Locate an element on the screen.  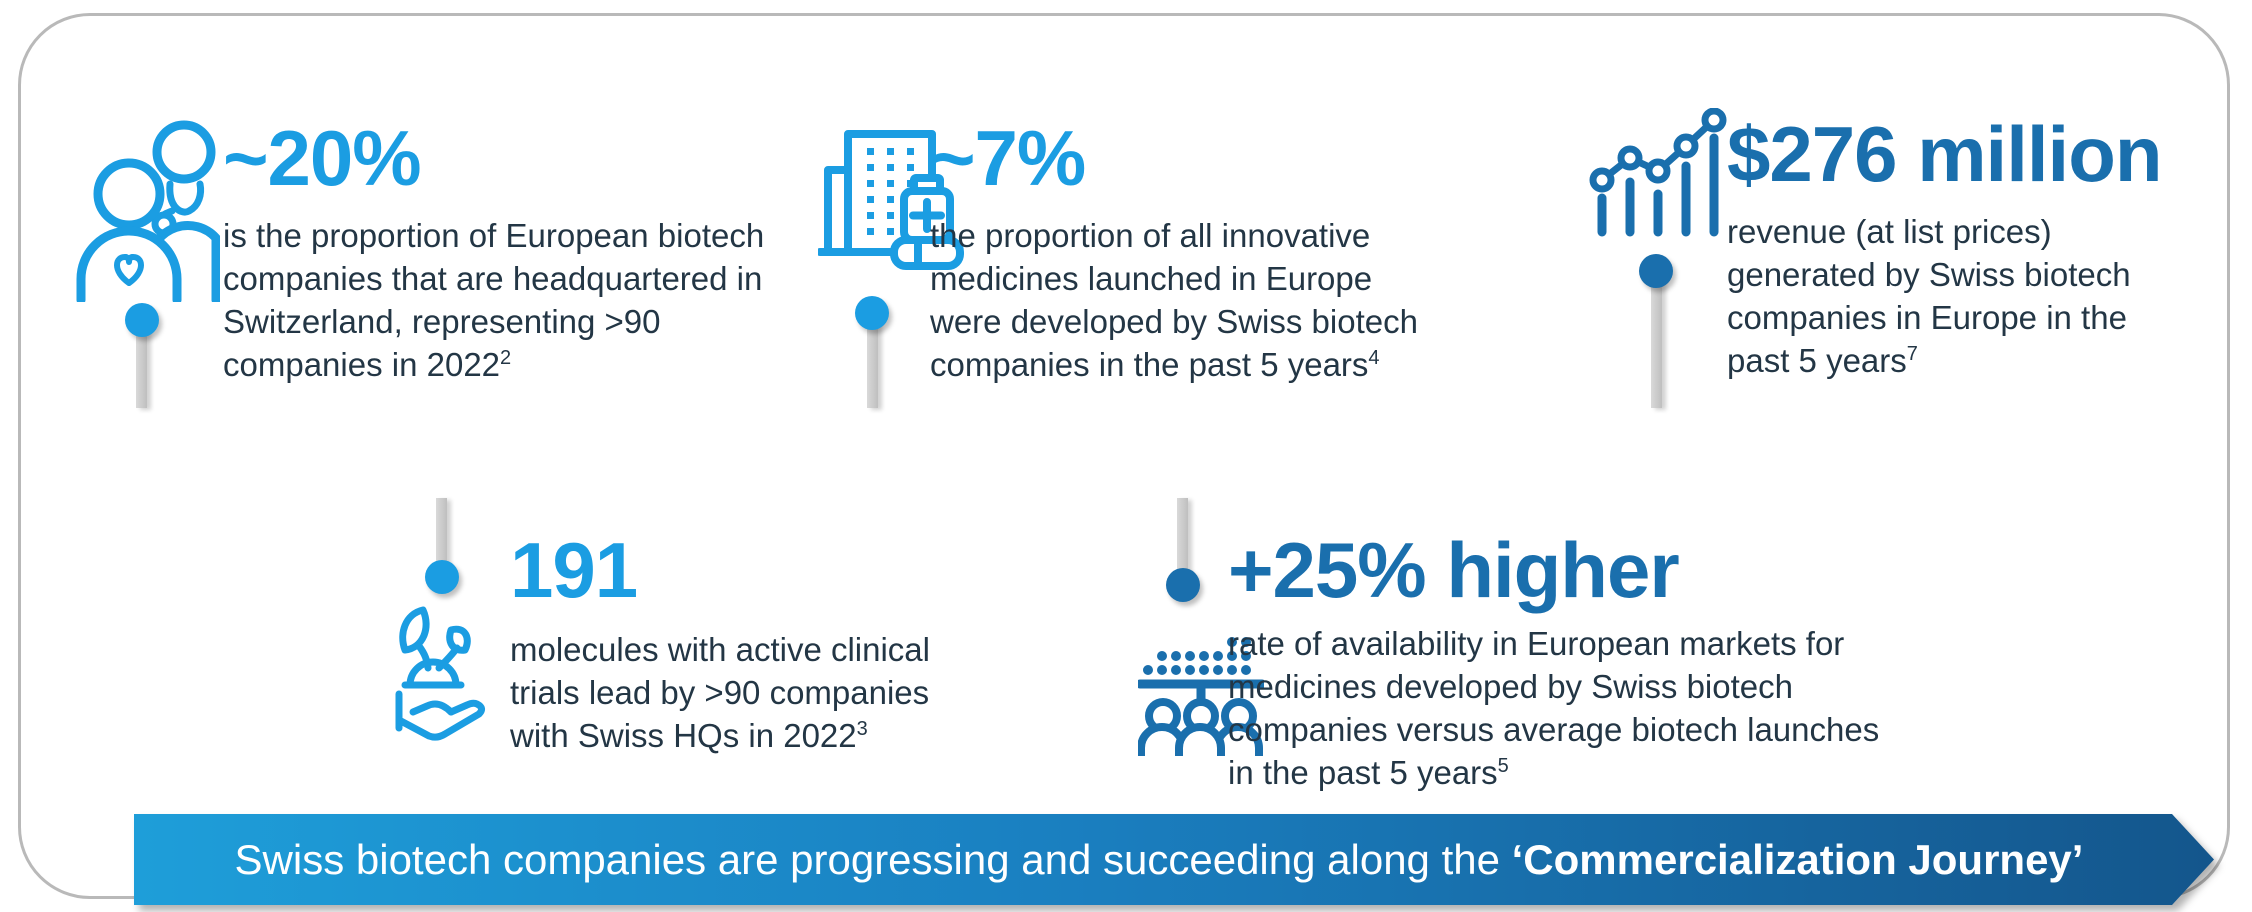
stat-line: past 5 years7 is located at coordinates (1822, 360).